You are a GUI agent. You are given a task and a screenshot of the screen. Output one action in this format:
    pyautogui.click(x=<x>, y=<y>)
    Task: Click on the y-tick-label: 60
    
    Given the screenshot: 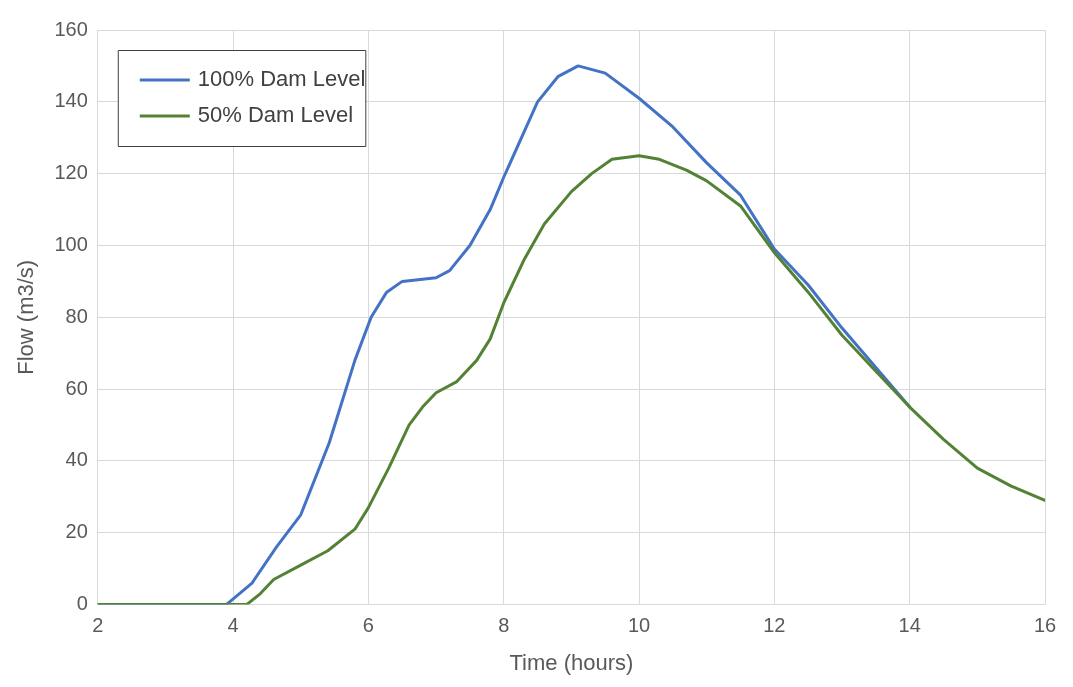 What is the action you would take?
    pyautogui.click(x=76, y=387)
    